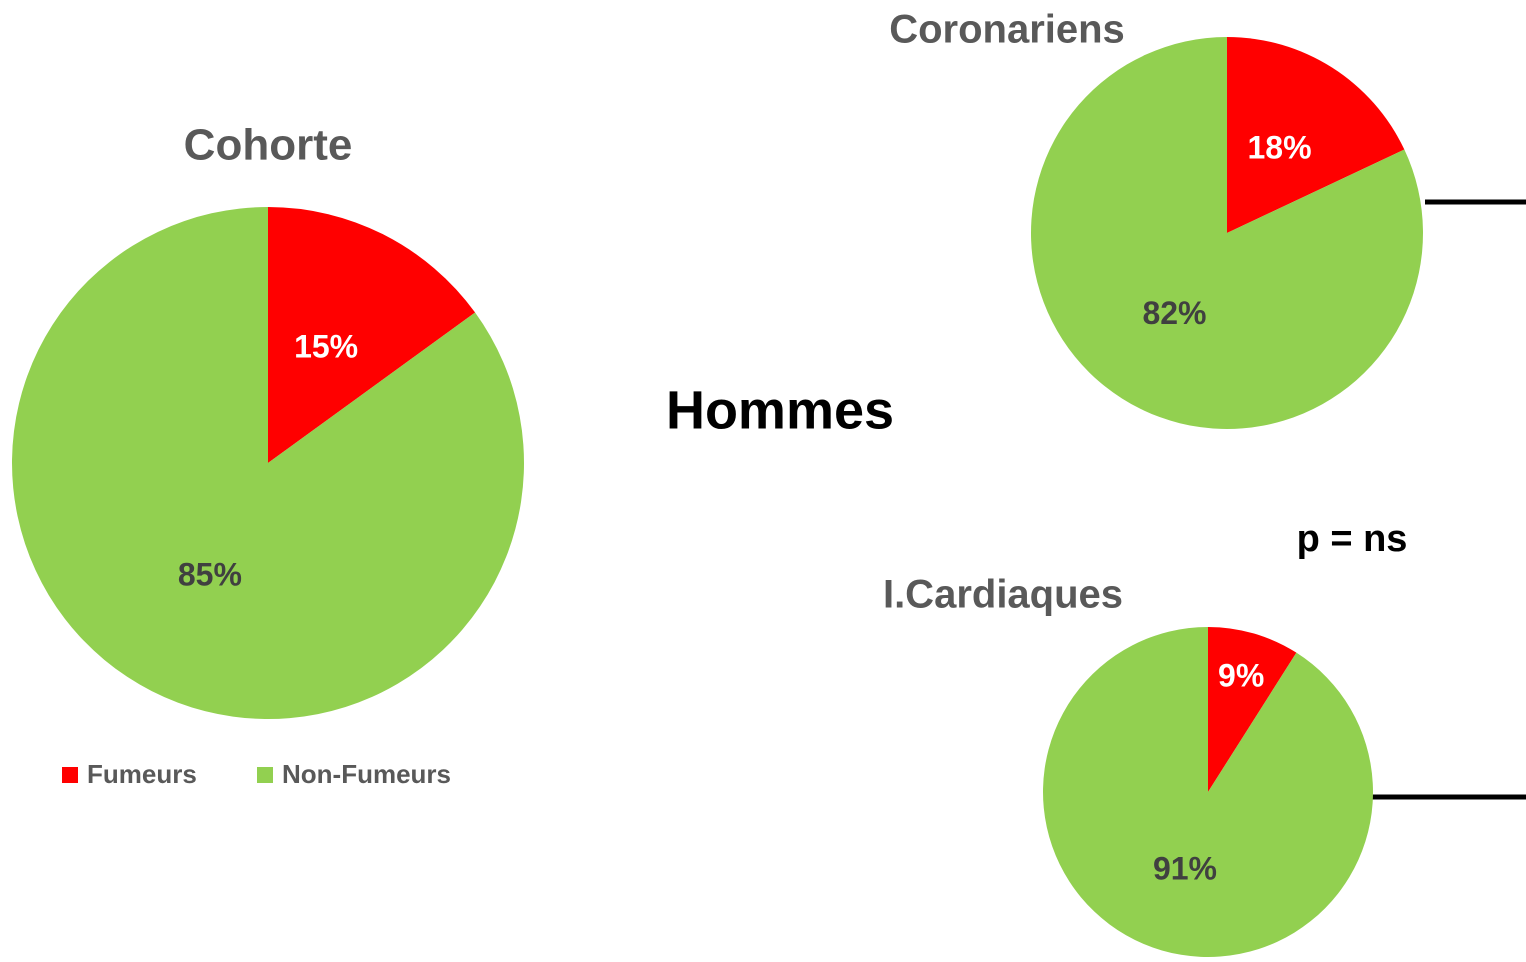  Describe the element at coordinates (142, 774) in the screenshot. I see `legend-label: Fumeurs` at that location.